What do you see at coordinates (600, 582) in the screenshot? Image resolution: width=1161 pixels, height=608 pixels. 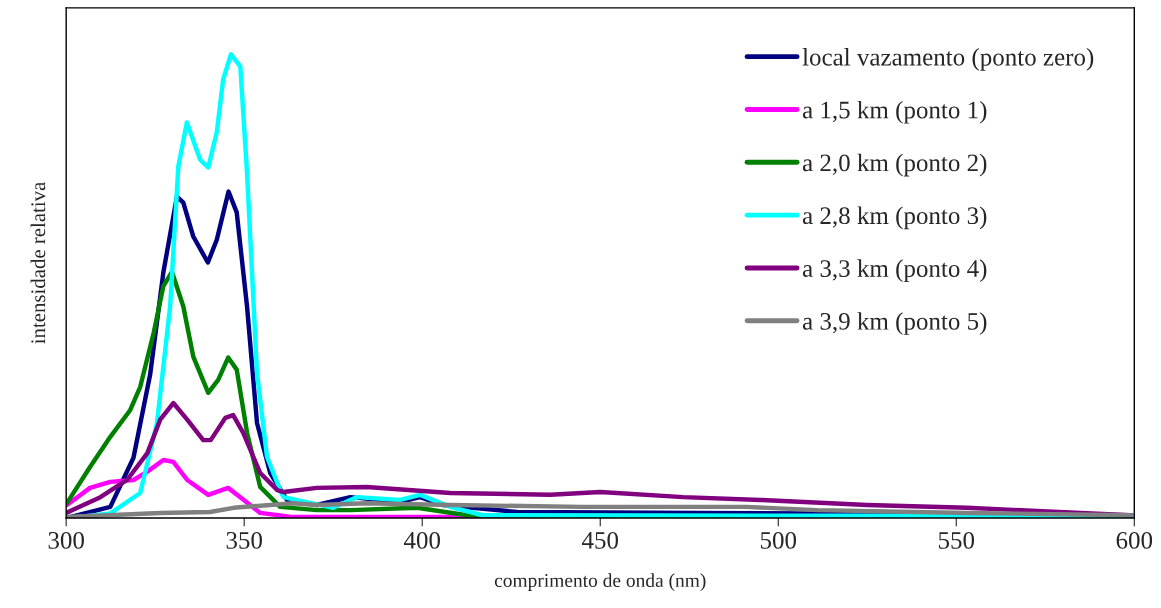 I see `x-axis-title: comprimento de onda (nm)` at bounding box center [600, 582].